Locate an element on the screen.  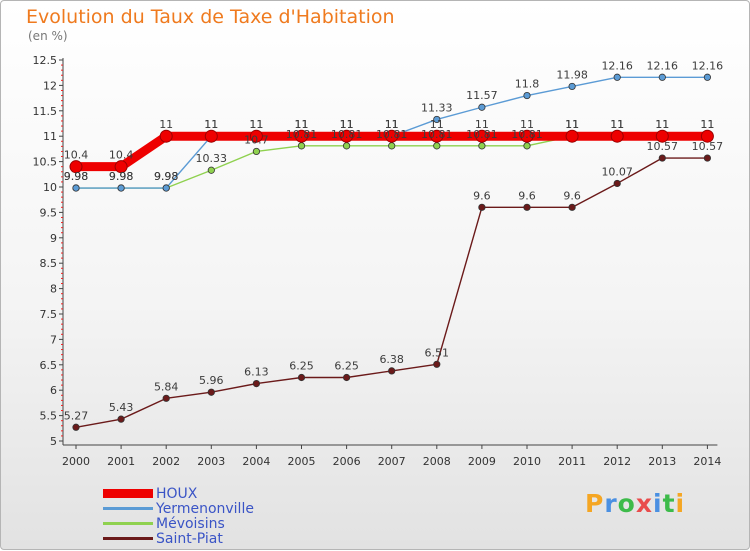
legend-item: Saint-Piat is located at coordinates (178, 539).